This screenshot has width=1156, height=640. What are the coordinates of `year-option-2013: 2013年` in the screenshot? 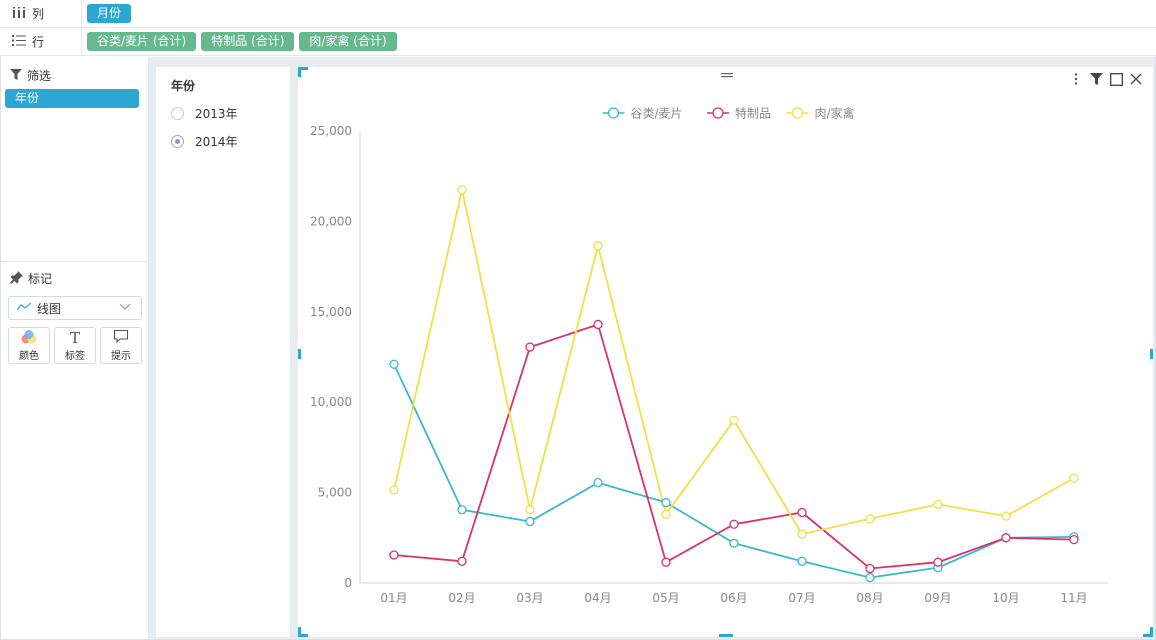 It's located at (204, 113).